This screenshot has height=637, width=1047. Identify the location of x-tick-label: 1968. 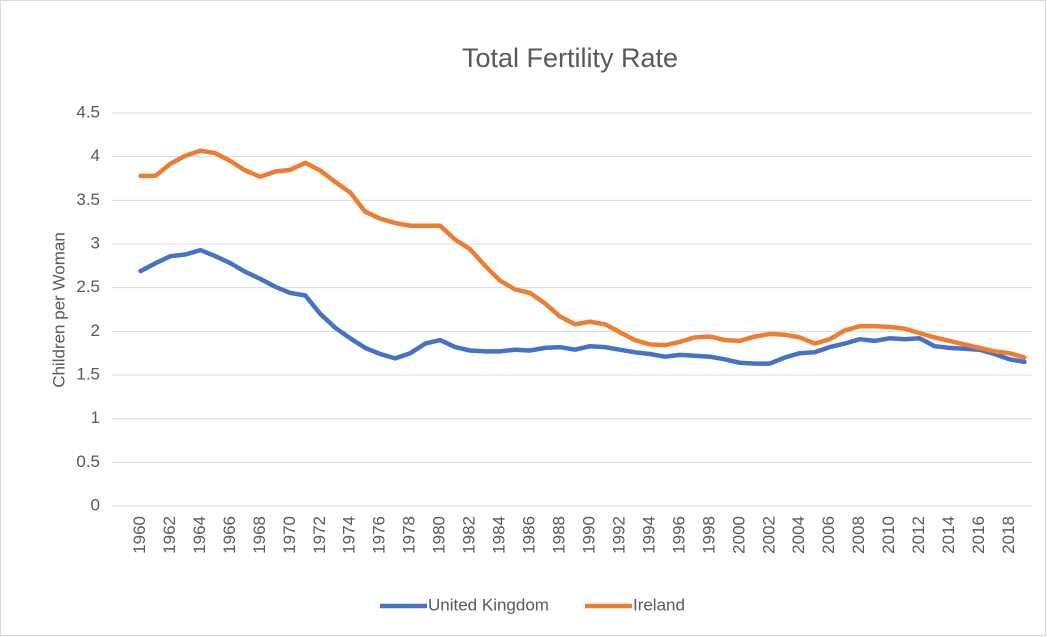
(259, 535).